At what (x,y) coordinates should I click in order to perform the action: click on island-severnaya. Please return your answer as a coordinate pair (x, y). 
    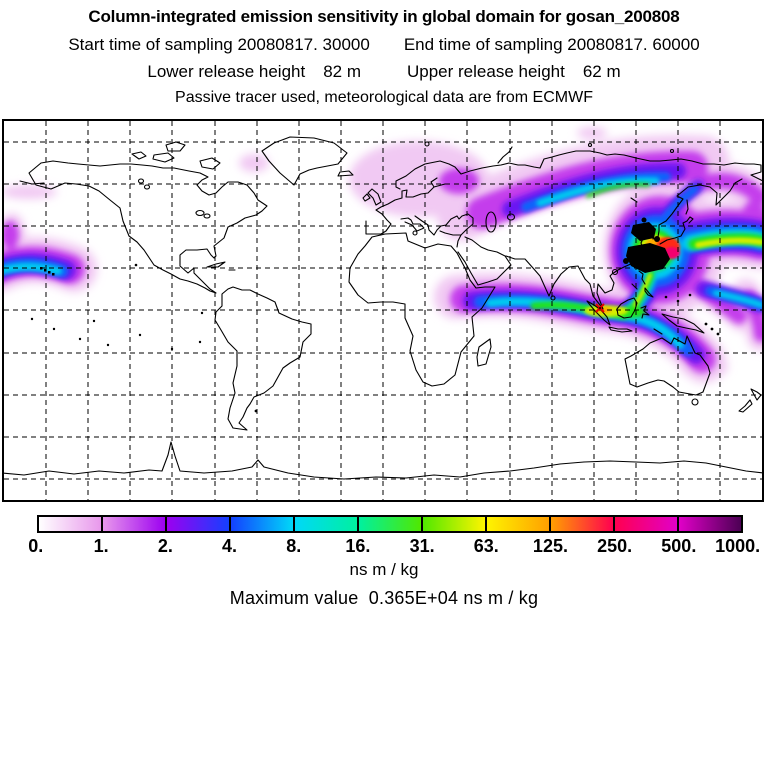
    Looking at the image, I should click on (590, 145).